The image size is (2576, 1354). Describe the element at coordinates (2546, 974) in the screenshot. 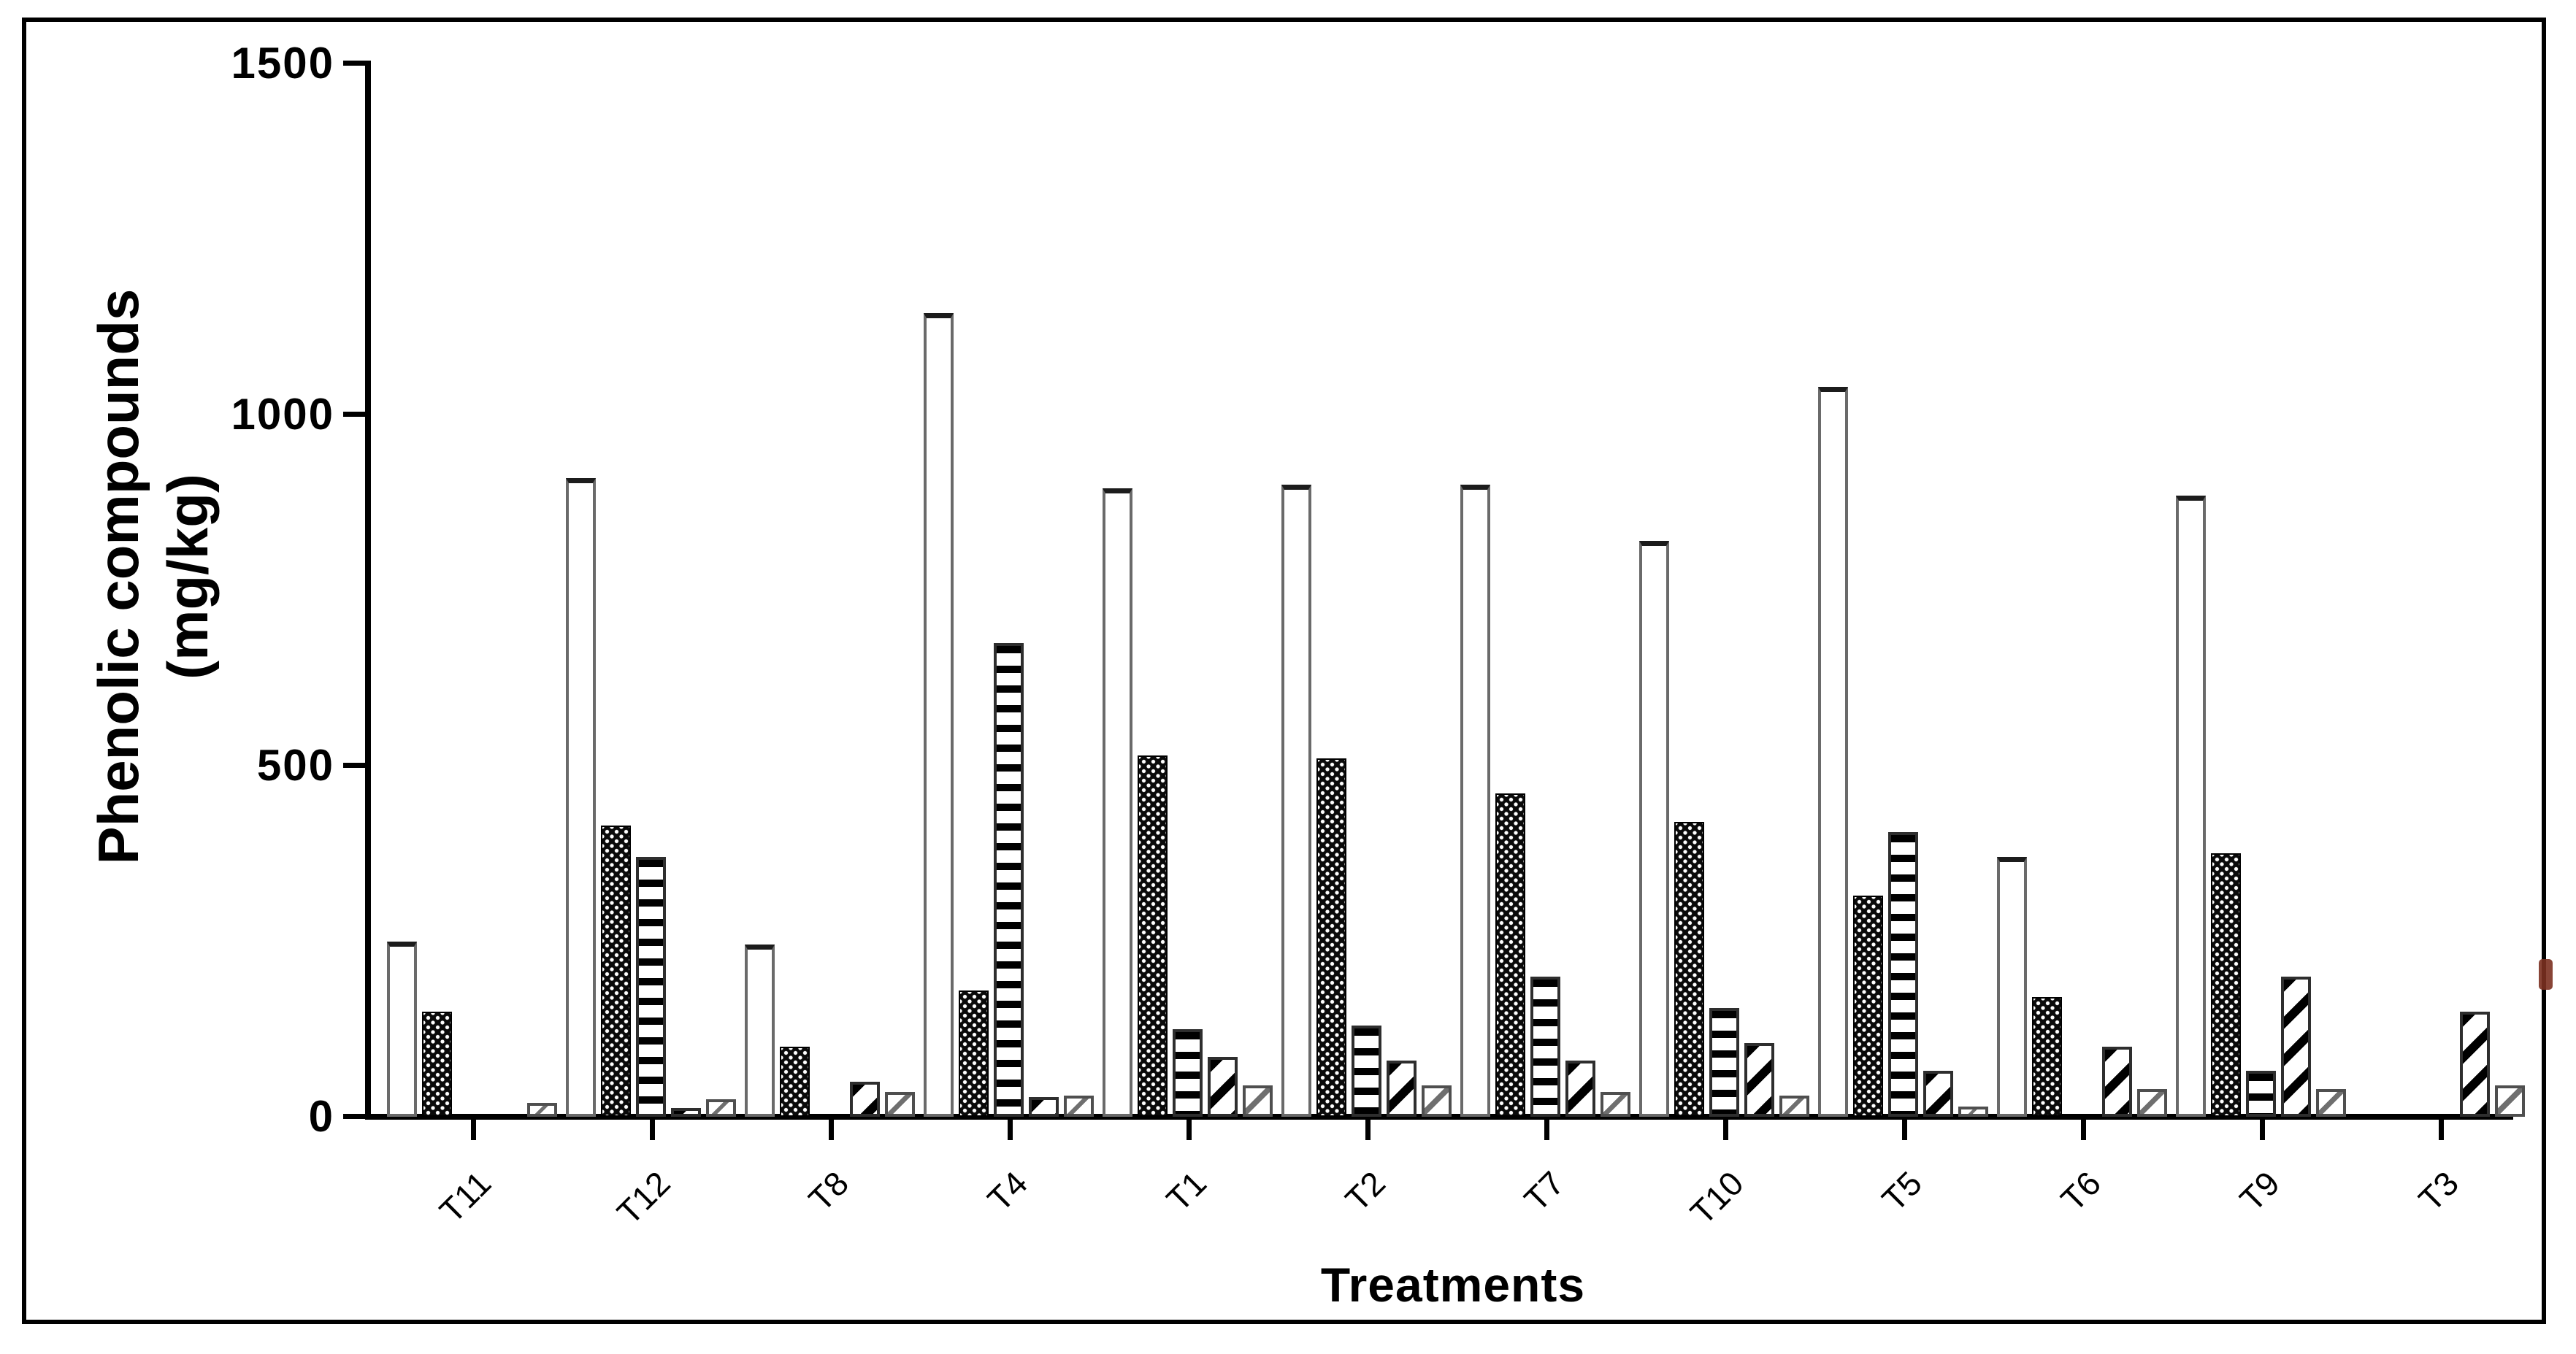

I see `red-artifact-mark` at that location.